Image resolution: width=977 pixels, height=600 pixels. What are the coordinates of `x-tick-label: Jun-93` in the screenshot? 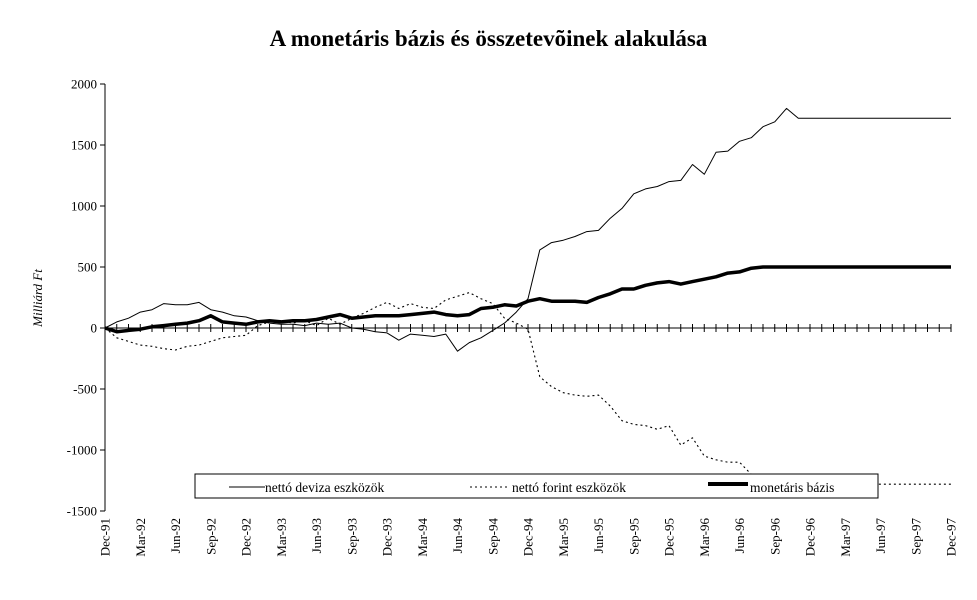 It's located at (316, 535).